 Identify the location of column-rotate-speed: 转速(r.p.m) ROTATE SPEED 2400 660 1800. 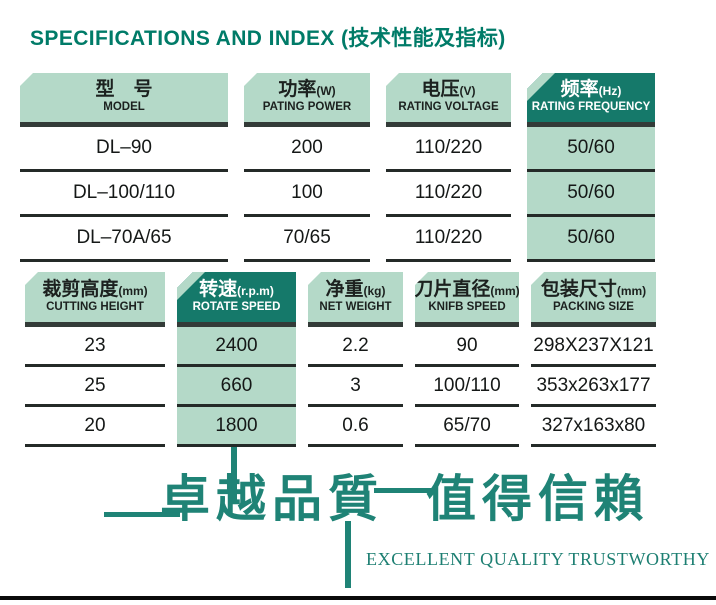
(236, 359).